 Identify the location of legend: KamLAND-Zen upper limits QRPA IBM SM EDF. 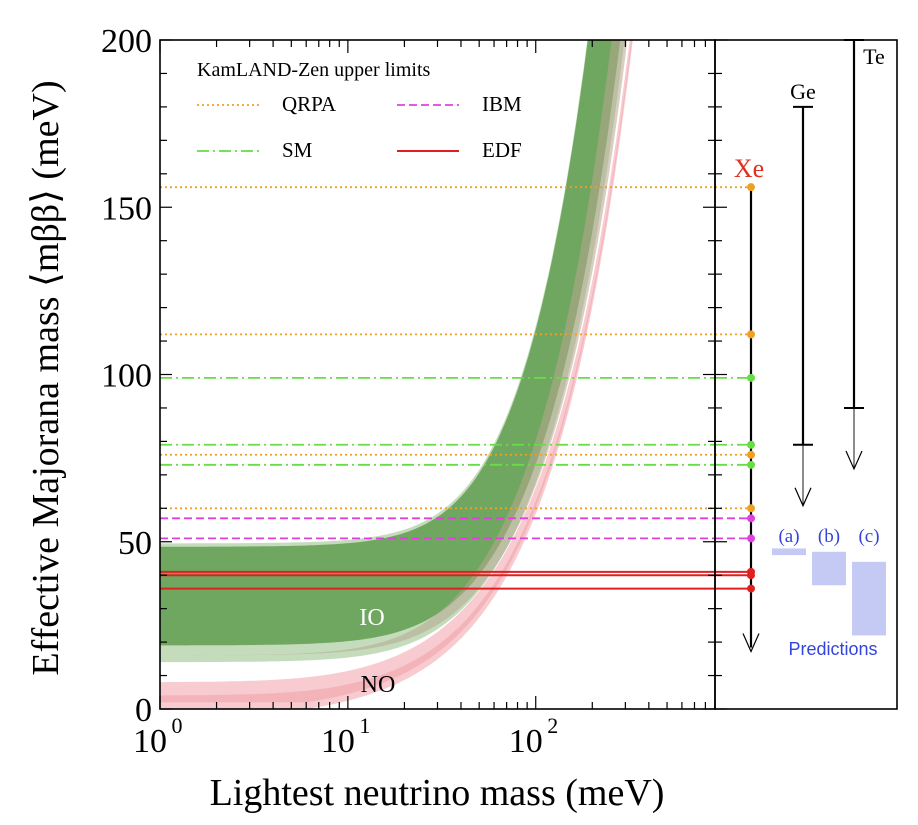
(359, 110).